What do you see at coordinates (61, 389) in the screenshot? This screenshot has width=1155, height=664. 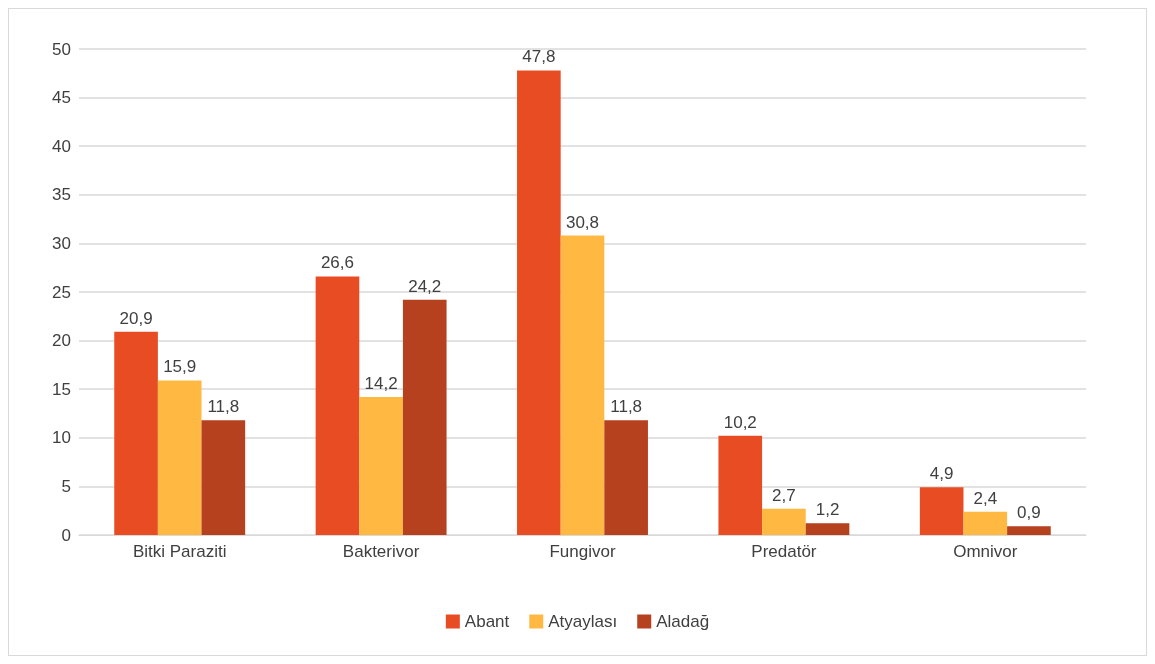 I see `y-tick-label: 15` at bounding box center [61, 389].